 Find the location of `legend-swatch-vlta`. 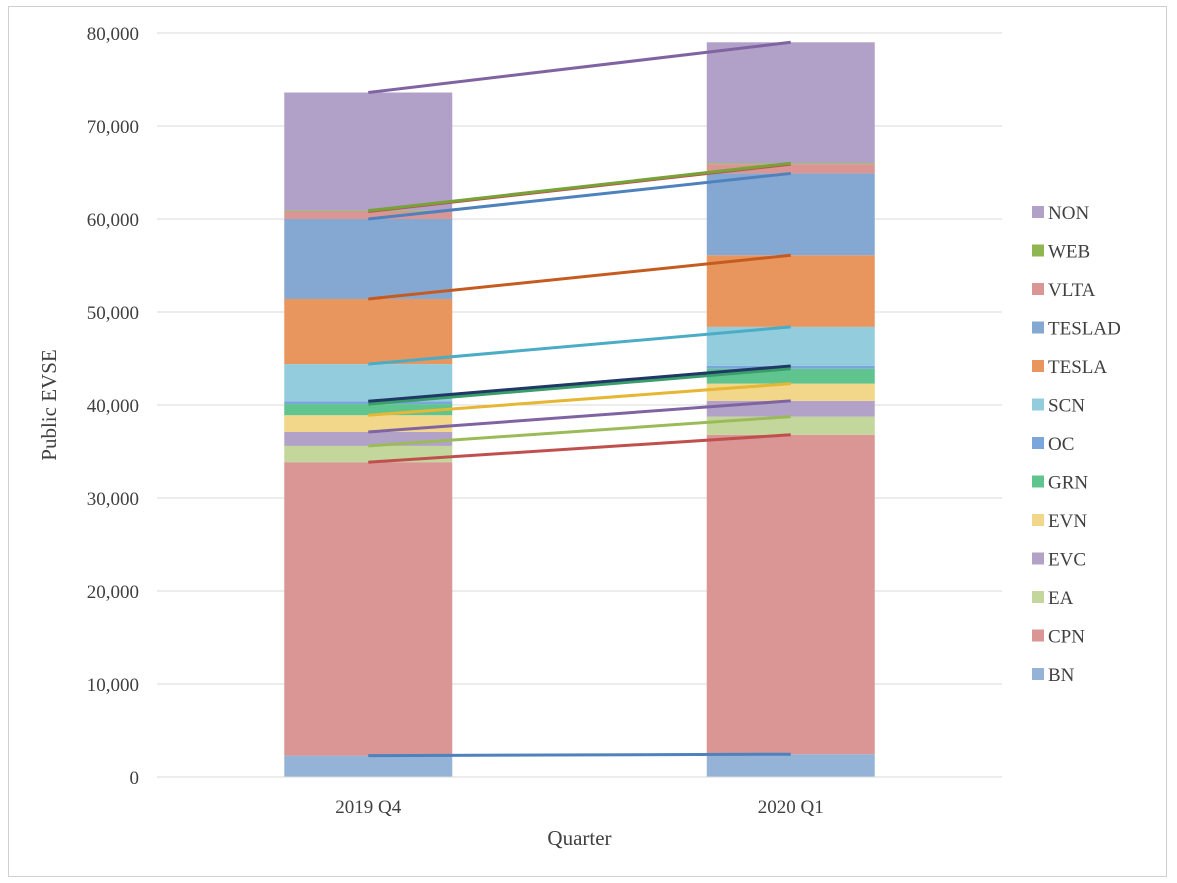

legend-swatch-vlta is located at coordinates (1038, 289).